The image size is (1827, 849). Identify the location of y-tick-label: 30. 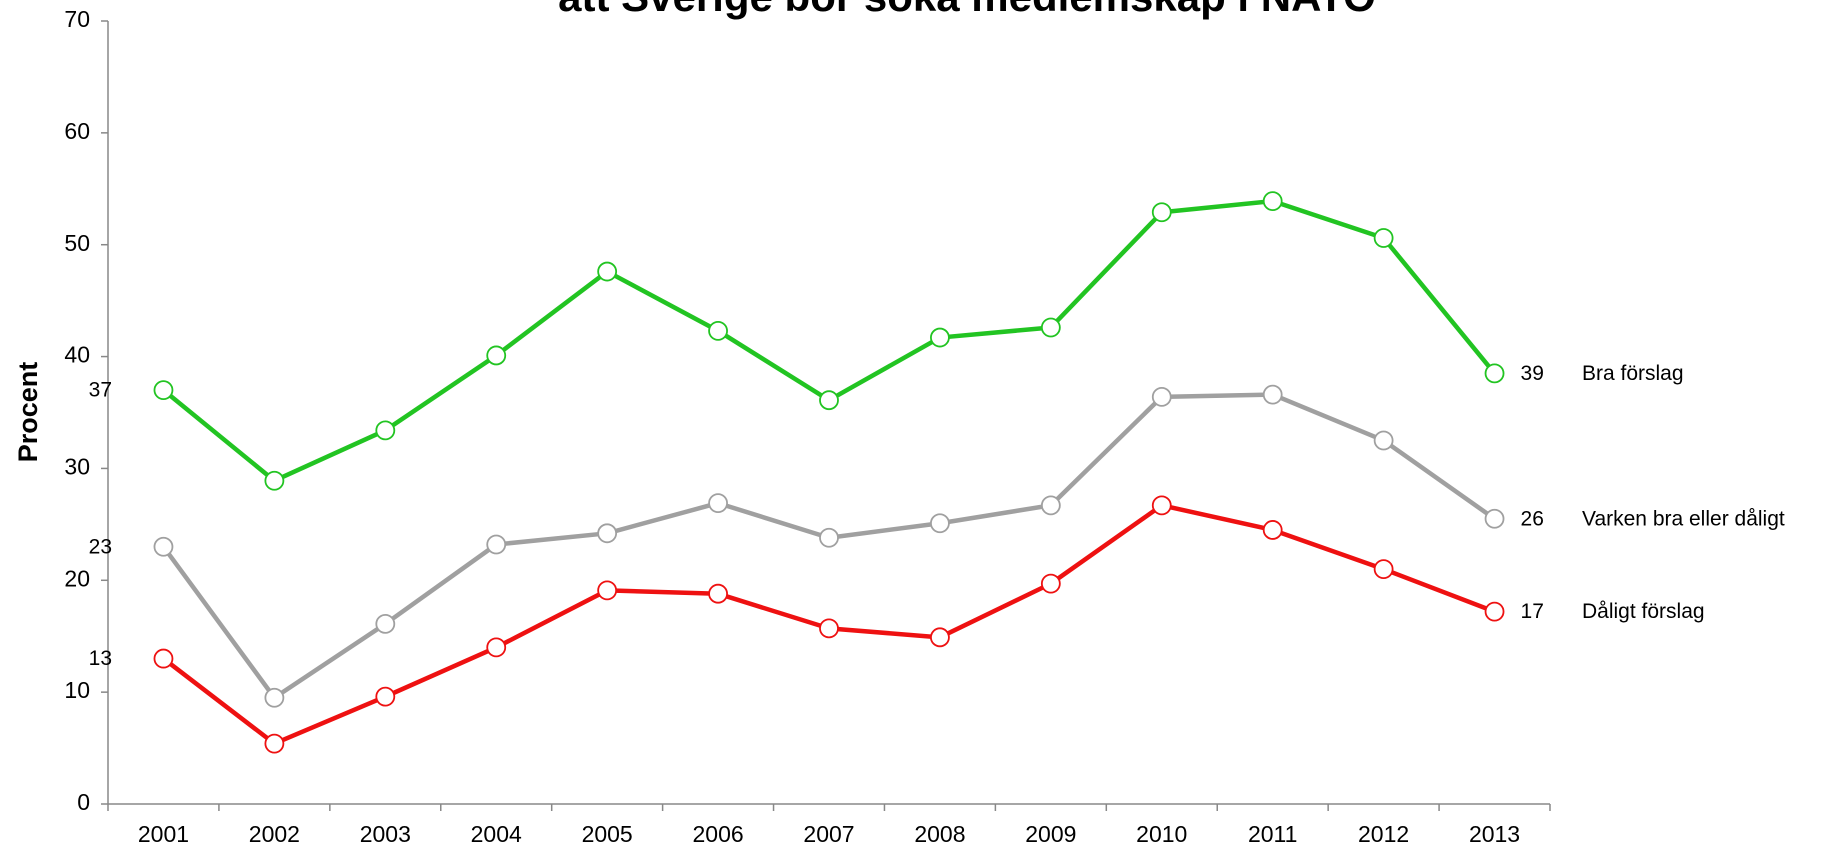
(77, 467).